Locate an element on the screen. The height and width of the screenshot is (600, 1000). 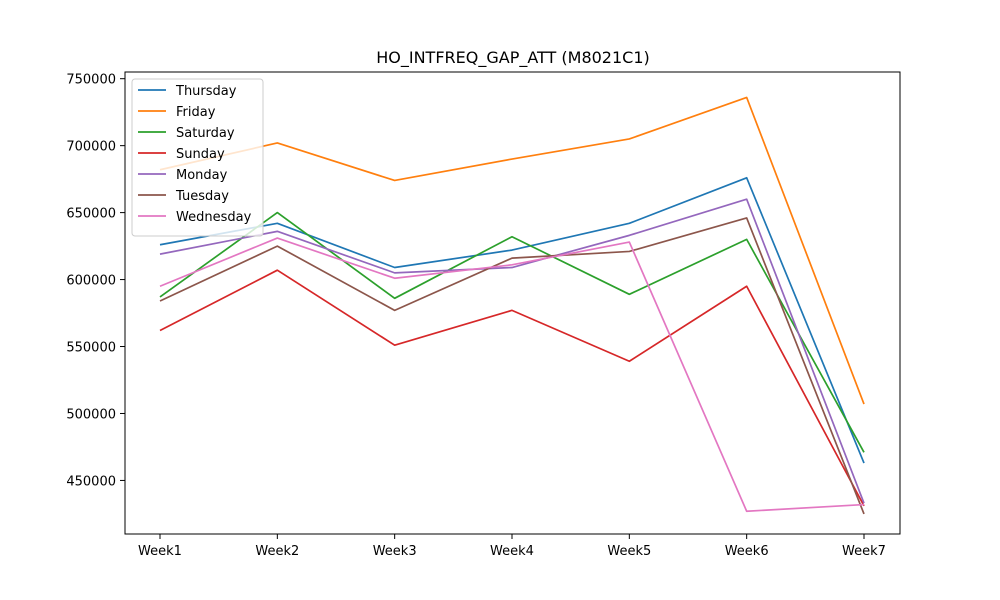
x-axis: Week1 Week2 Week3 Week4 Week5 Week6 Week7 is located at coordinates (512, 546).